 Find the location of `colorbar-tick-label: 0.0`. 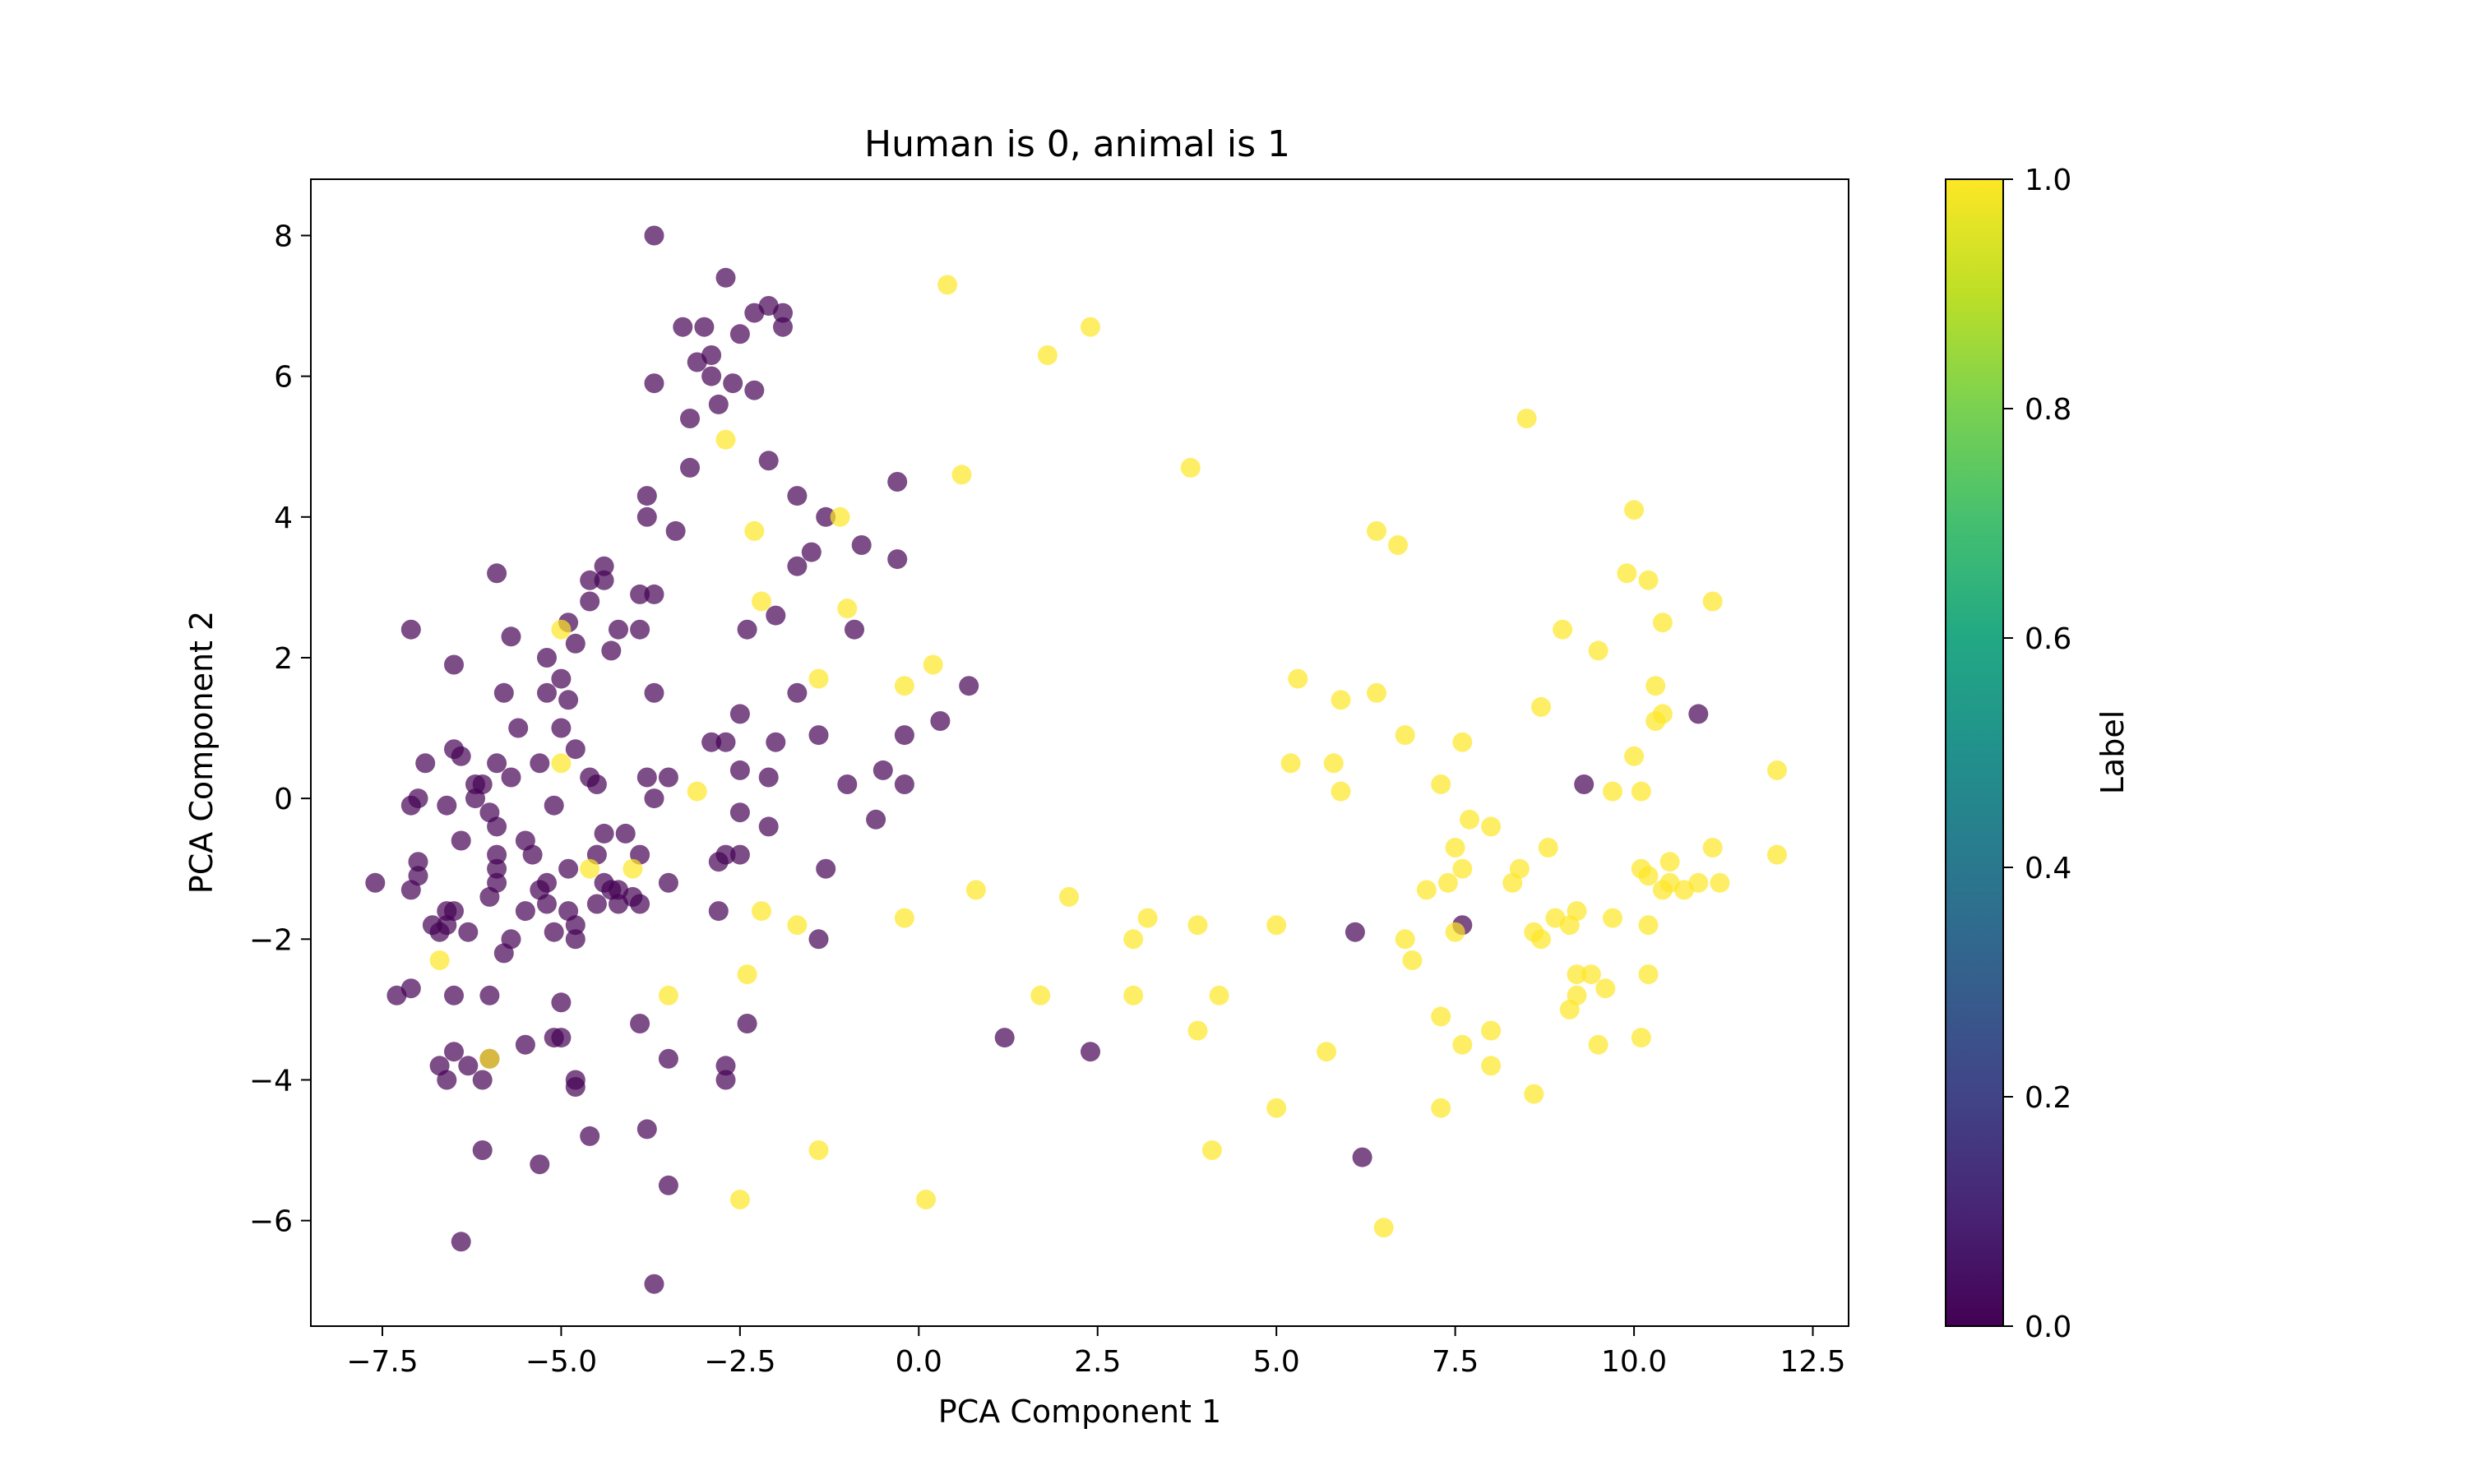

colorbar-tick-label: 0.0 is located at coordinates (2048, 1328).